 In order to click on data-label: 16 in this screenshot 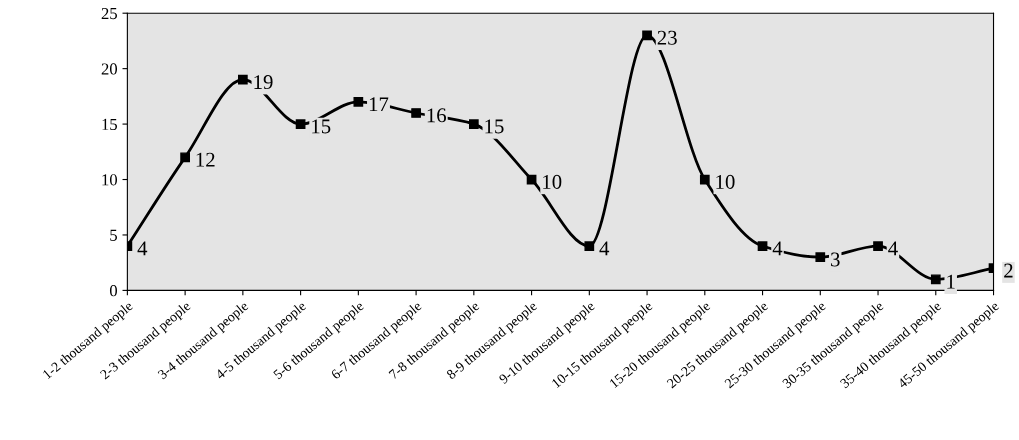, I will do `click(437, 115)`.